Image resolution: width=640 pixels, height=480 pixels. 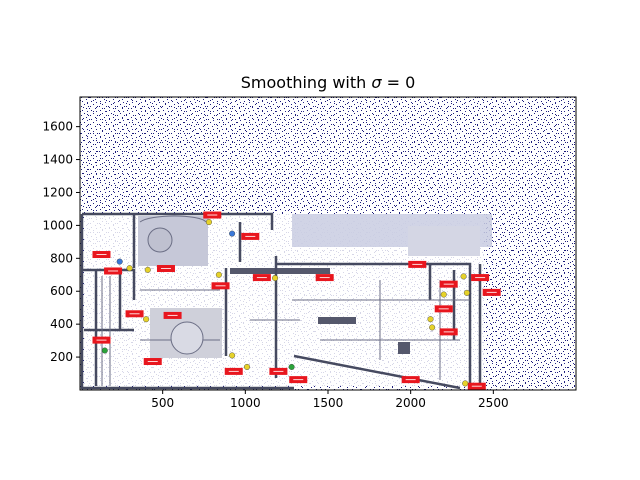 I want to click on title-suffix: = 0, so click(x=398, y=82).